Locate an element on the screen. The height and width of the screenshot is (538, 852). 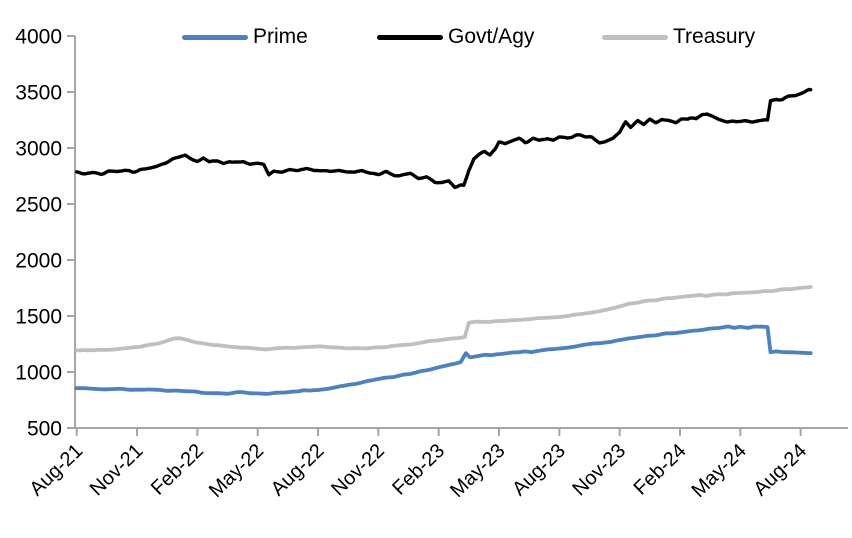
x-axis-tick-label: Feb-23 is located at coordinates (418, 470).